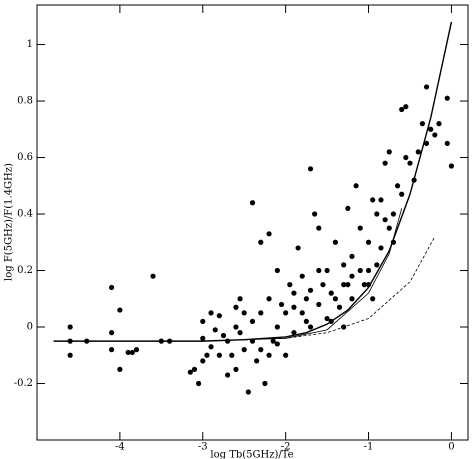  What do you see at coordinates (25, 214) in the screenshot?
I see `y-tick-label: 0.4` at bounding box center [25, 214].